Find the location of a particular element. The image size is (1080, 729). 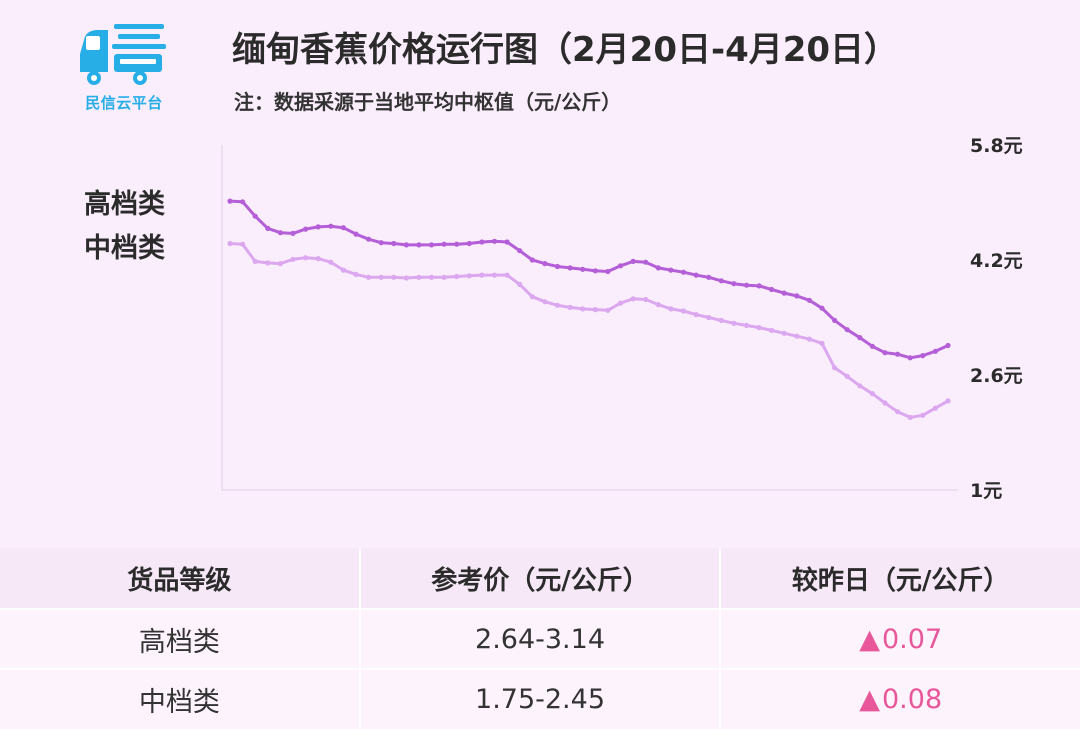

page-title: 缅甸香蕉价格运行图（2月20日-4月20日） is located at coordinates (565, 50).